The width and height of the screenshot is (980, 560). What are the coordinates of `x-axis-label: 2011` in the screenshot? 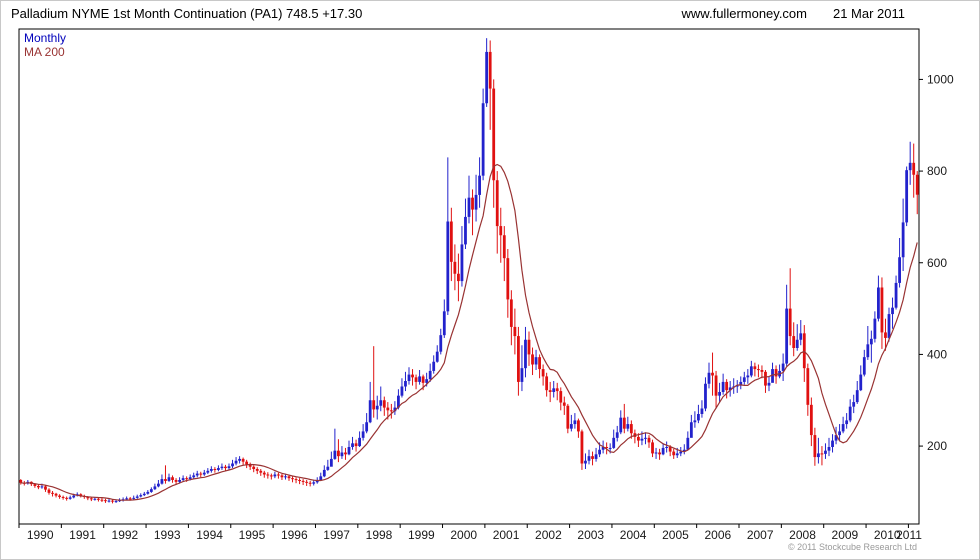 It's located at (909, 535).